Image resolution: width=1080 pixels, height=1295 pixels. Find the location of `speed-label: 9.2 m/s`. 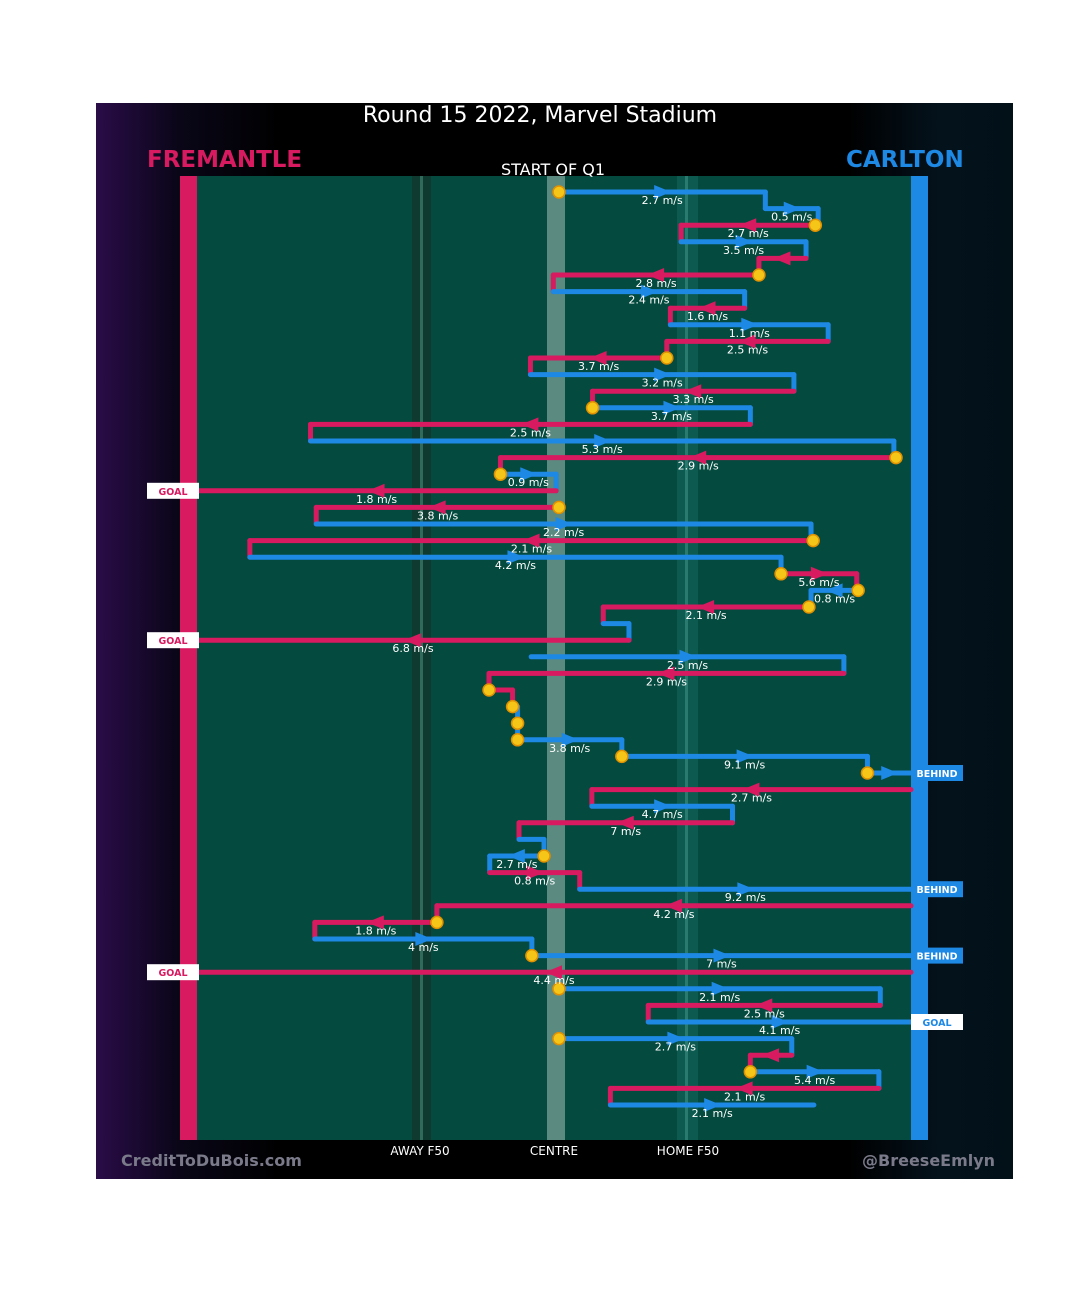

speed-label: 9.2 m/s is located at coordinates (745, 897).